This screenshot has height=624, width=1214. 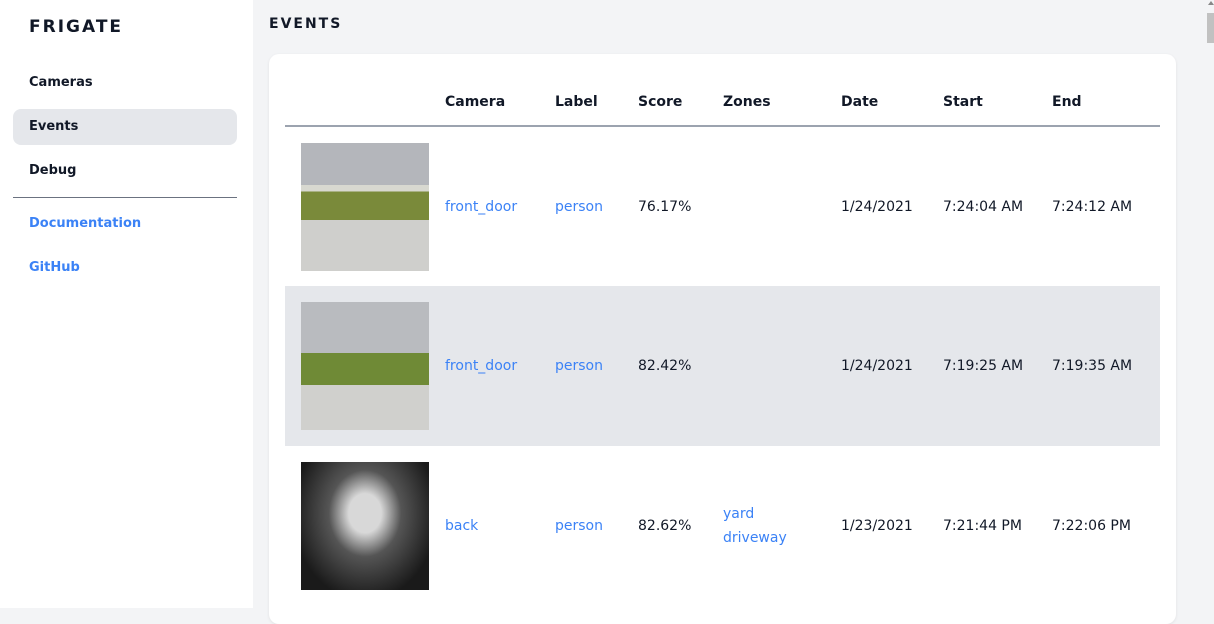 What do you see at coordinates (892, 102) in the screenshot?
I see `header-date: Date` at bounding box center [892, 102].